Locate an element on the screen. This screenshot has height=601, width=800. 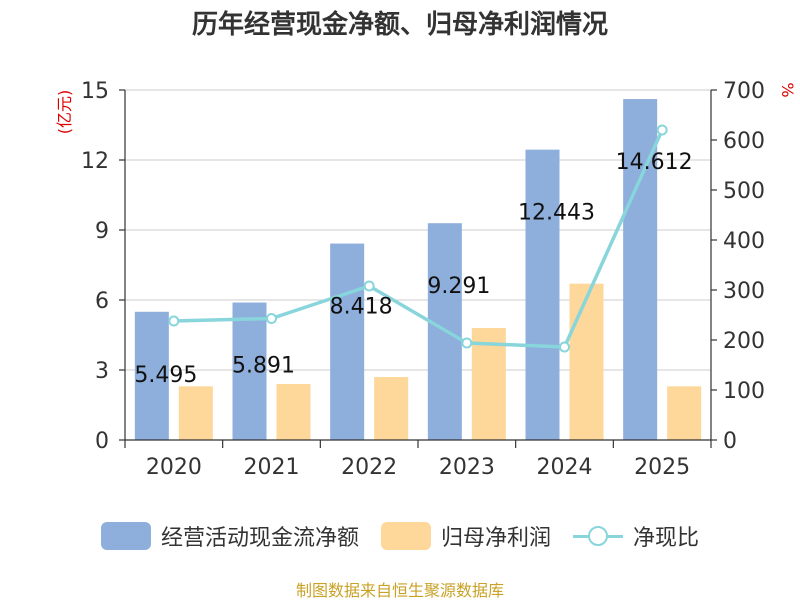
data-label: 9.291 is located at coordinates (458, 286).